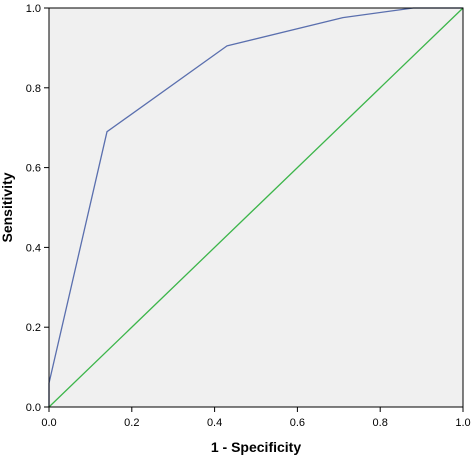  Describe the element at coordinates (462, 423) in the screenshot. I see `x-tick-label: 1.0` at that location.